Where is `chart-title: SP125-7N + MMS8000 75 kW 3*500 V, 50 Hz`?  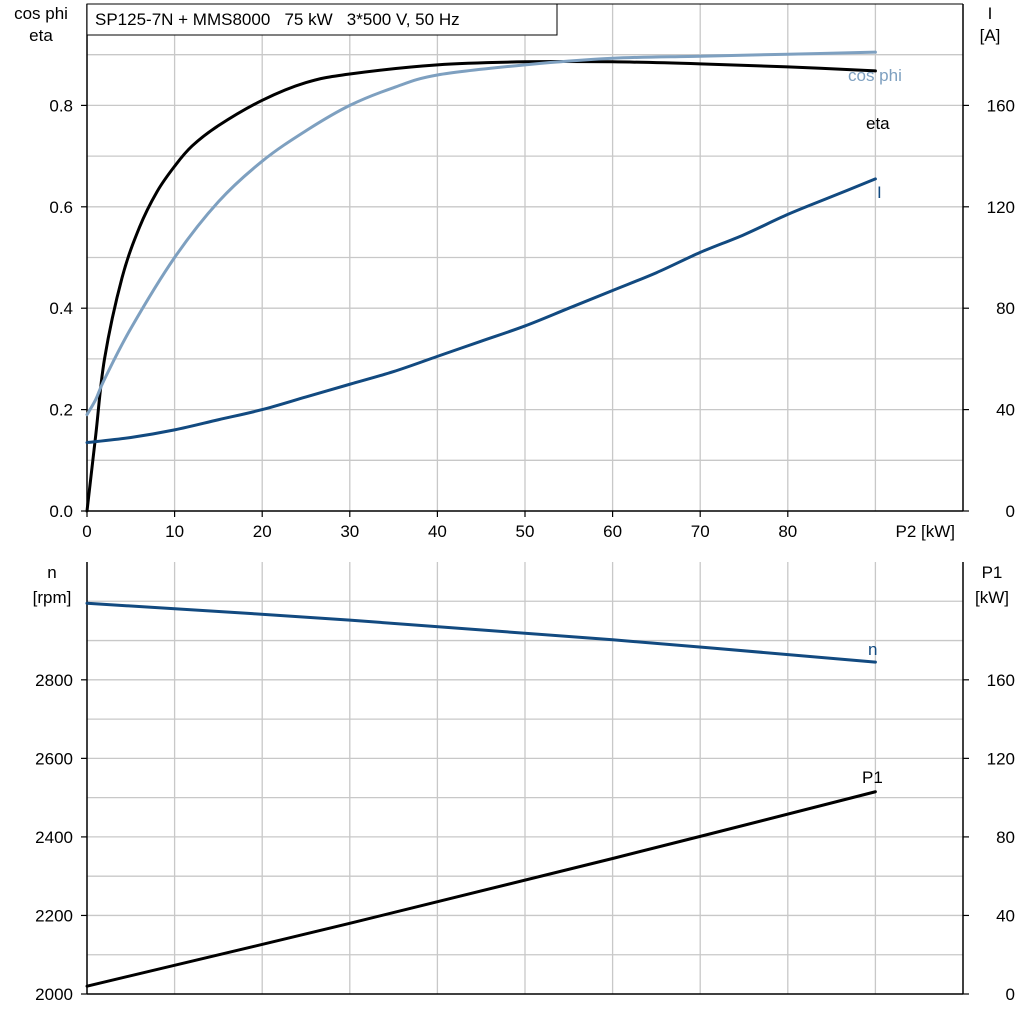 chart-title: SP125-7N + MMS8000 75 kW 3*500 V, 50 Hz is located at coordinates (277, 19).